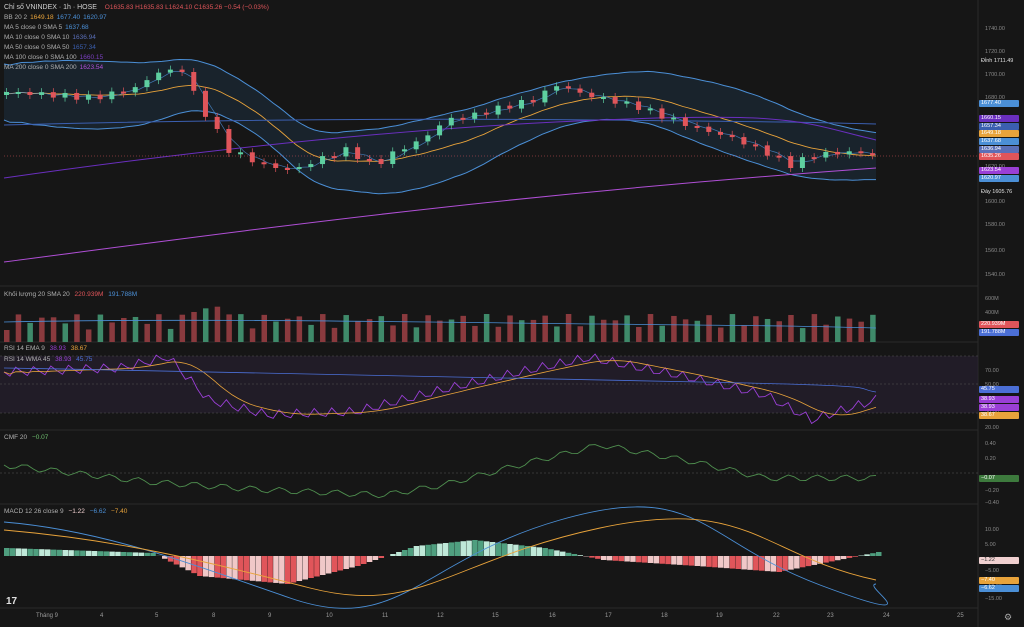  Describe the element at coordinates (995, 225) in the screenshot. I see `price-tick: 1580.00` at that location.